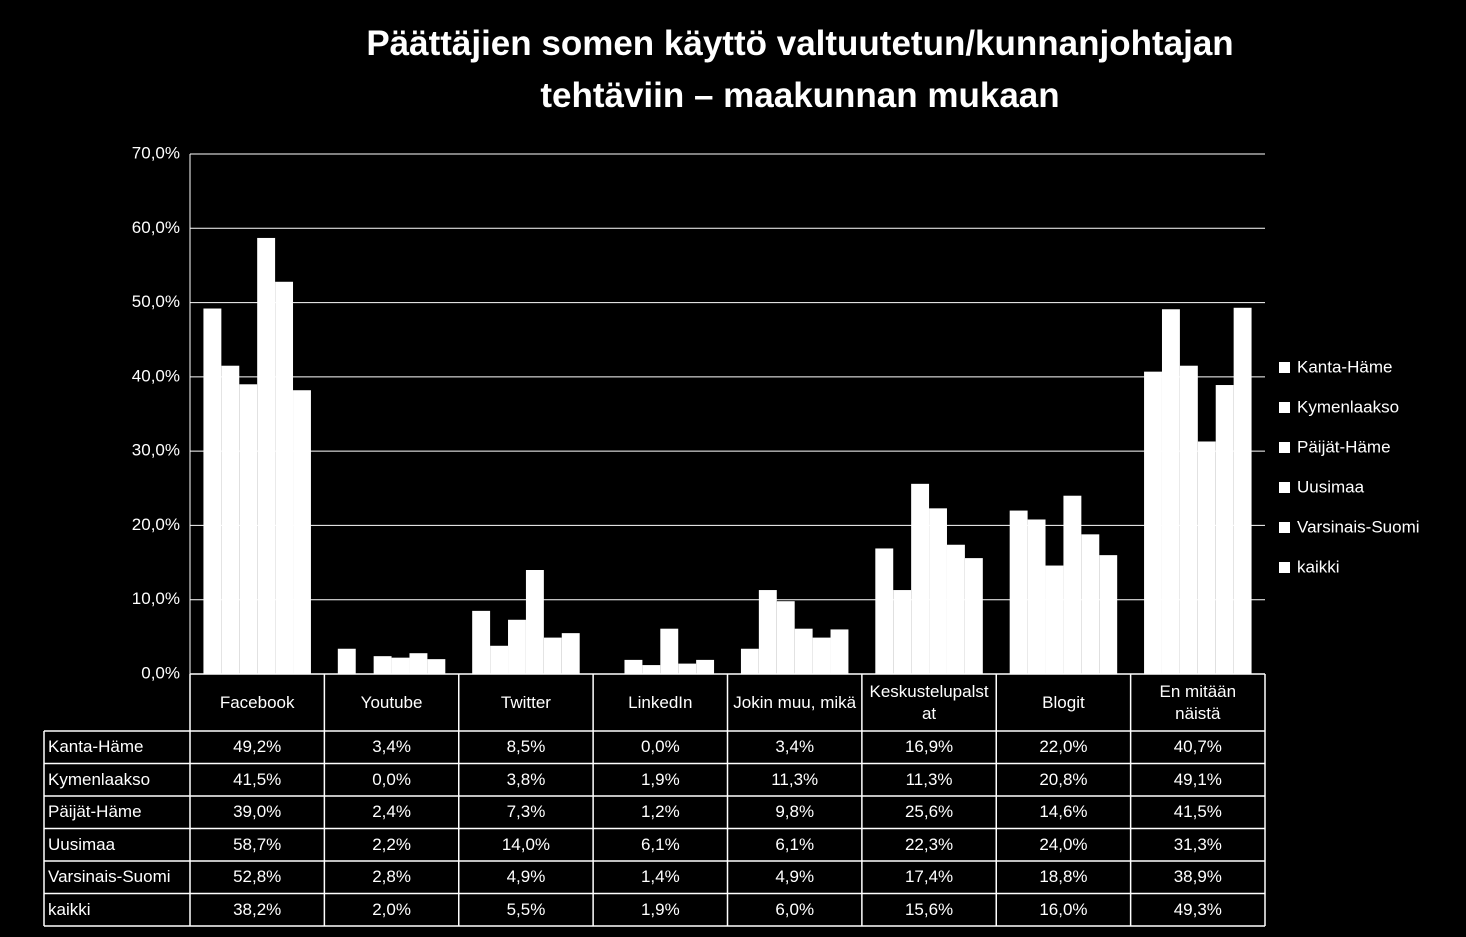 Image resolution: width=1466 pixels, height=937 pixels. I want to click on table-value: 2,8%, so click(391, 877).